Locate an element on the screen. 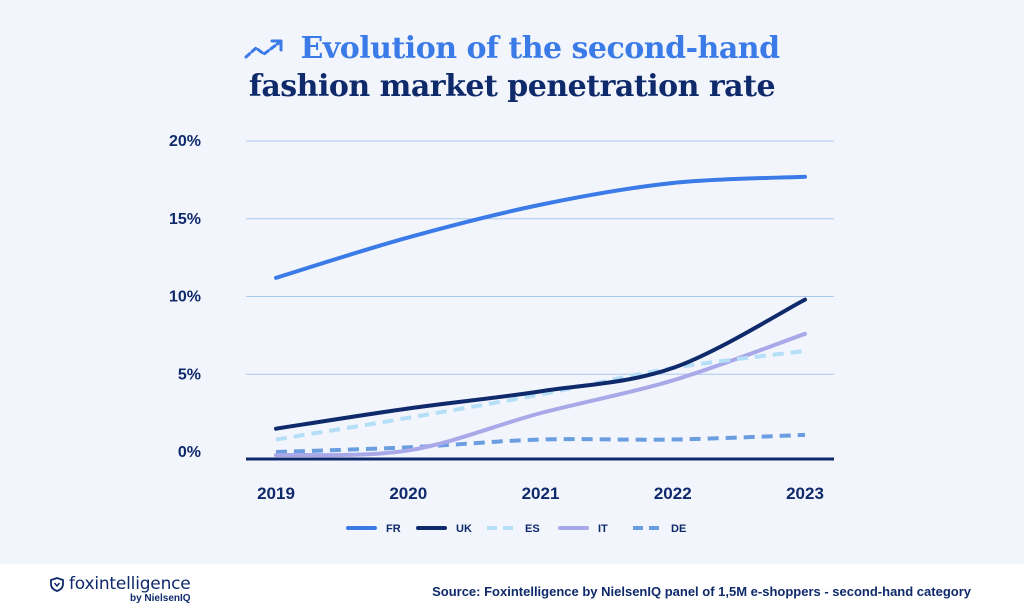  trend-up-icon is located at coordinates (263, 49).